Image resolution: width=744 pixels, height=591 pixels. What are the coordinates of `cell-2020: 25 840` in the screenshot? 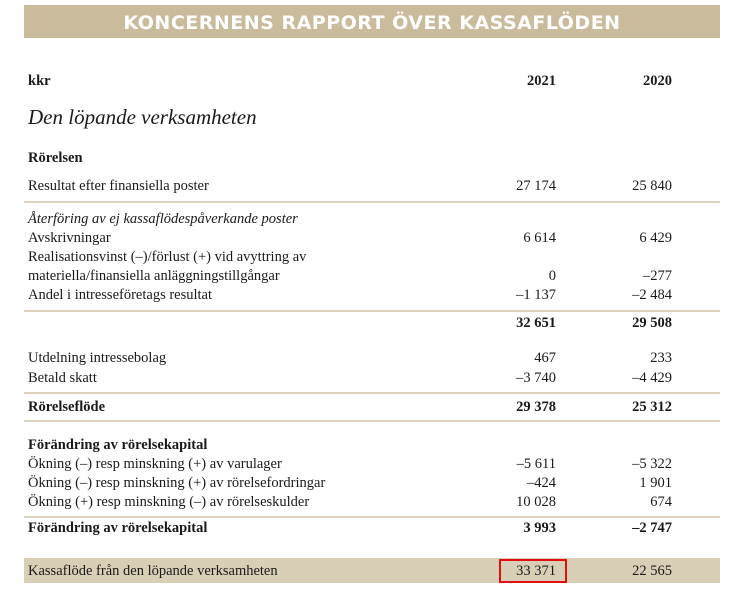 It's located at (652, 186).